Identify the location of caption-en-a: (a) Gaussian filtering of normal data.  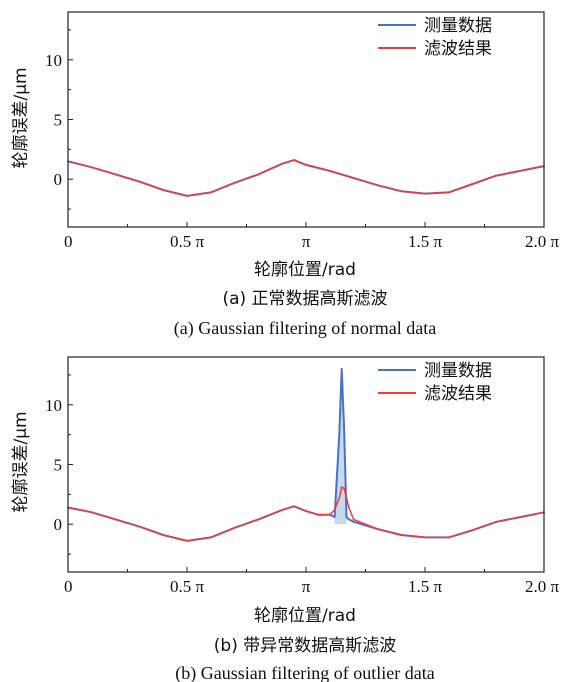
(305, 328).